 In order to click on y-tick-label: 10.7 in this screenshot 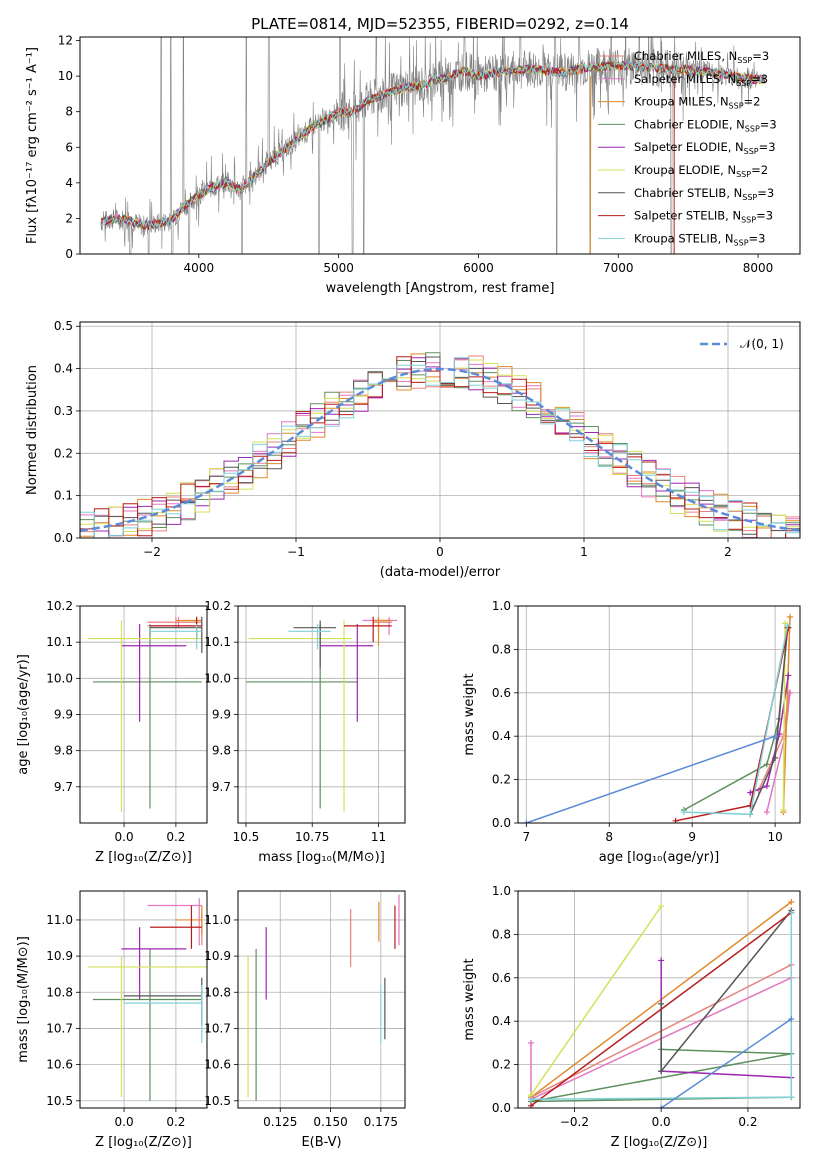, I will do `click(59, 1028)`.